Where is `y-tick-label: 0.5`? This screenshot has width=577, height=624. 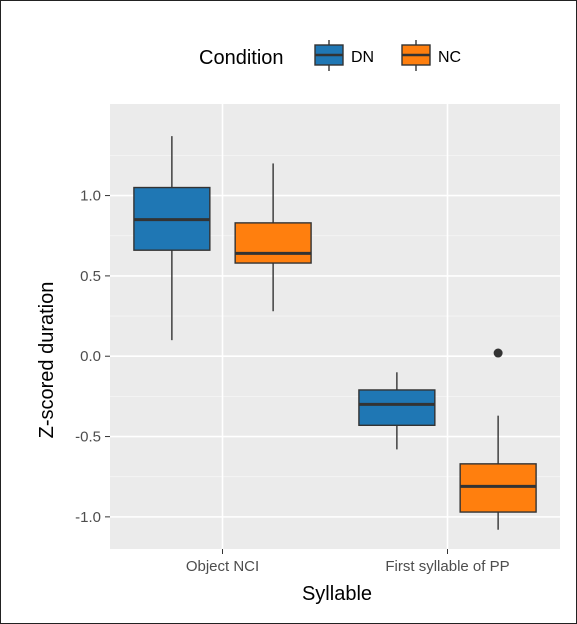 y-tick-label: 0.5 is located at coordinates (90, 276).